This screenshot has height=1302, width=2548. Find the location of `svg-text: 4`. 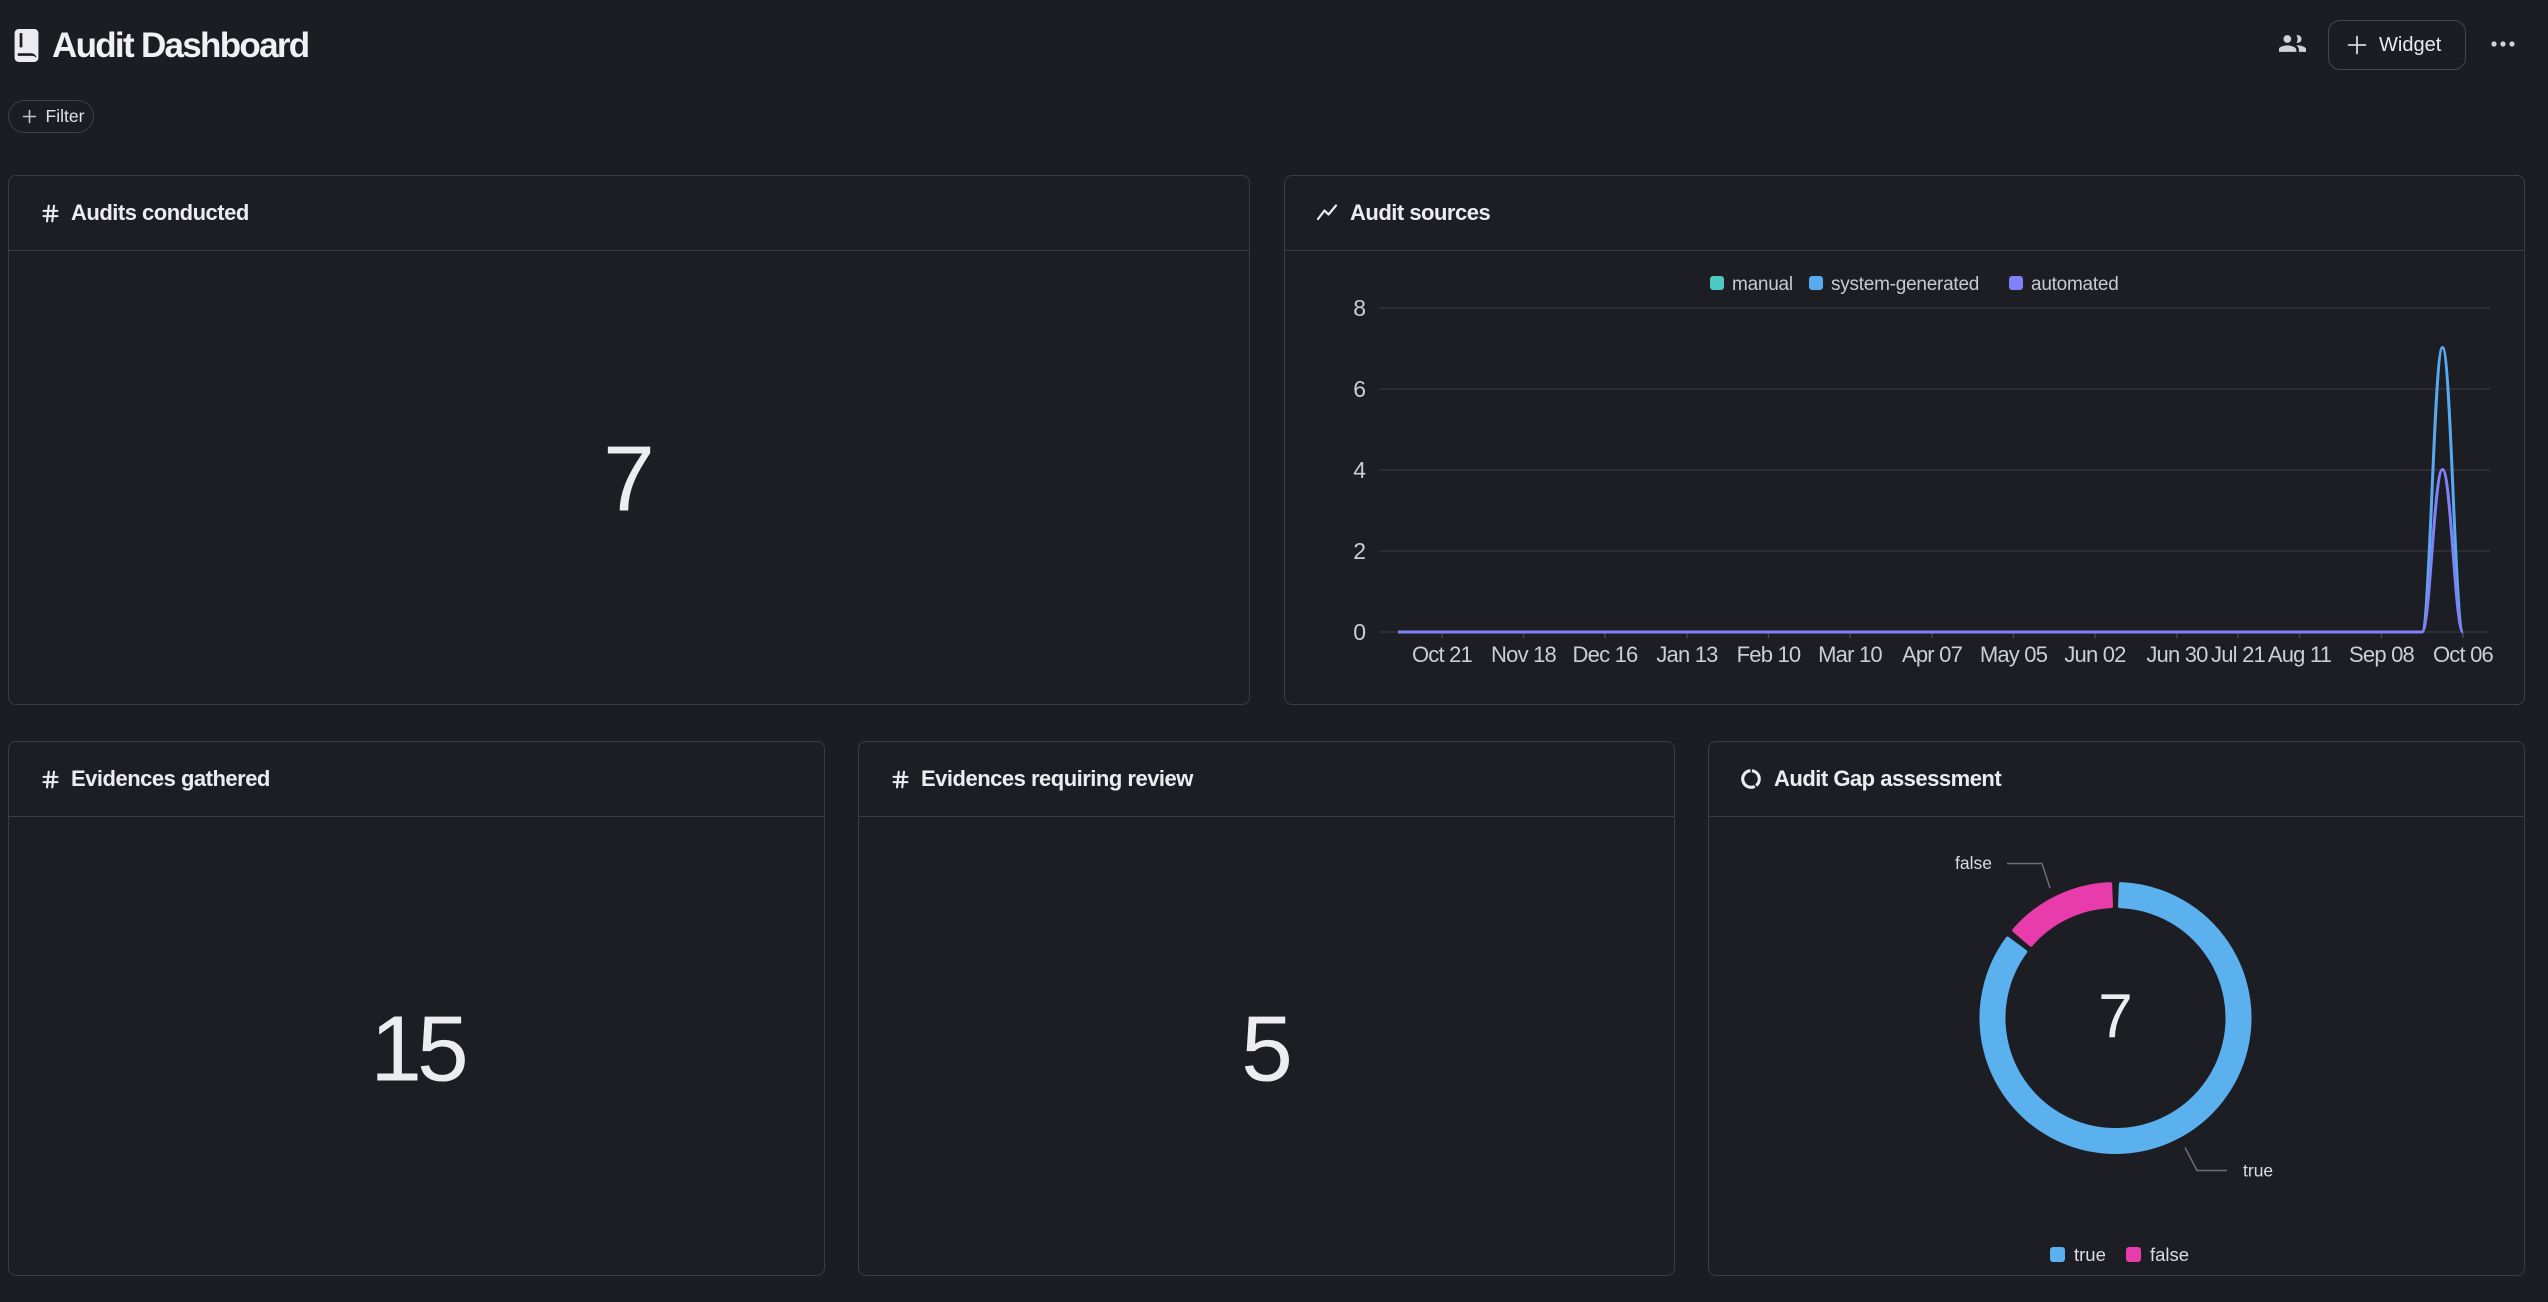

svg-text: 4 is located at coordinates (1359, 470).